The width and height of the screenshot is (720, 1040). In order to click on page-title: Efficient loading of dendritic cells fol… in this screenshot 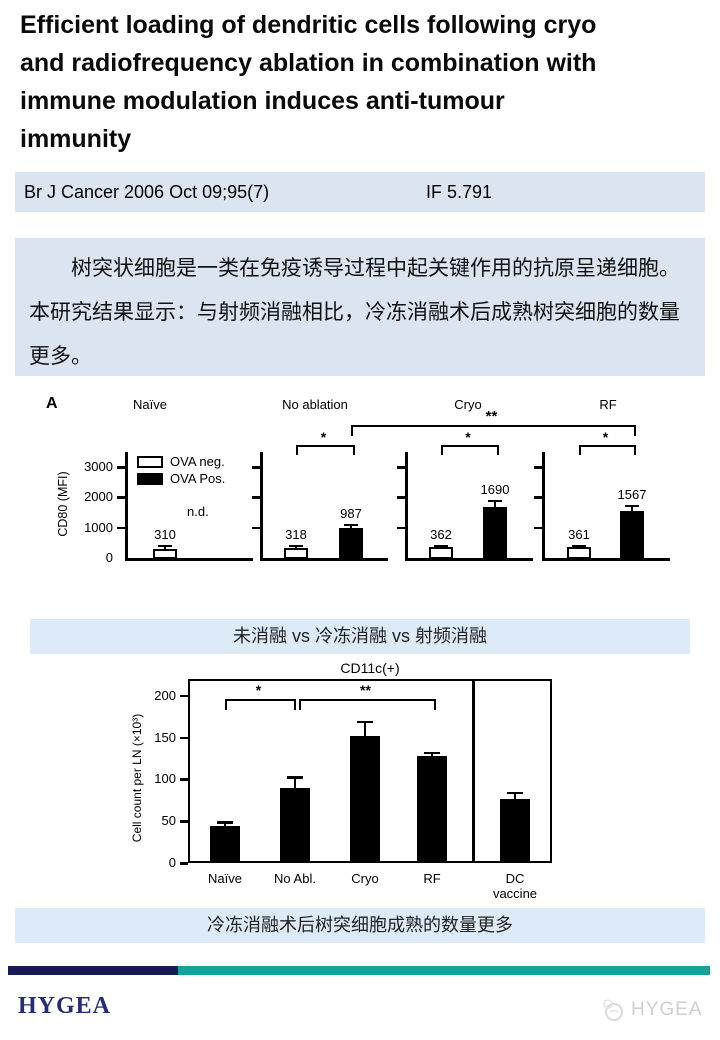, I will do `click(356, 82)`.